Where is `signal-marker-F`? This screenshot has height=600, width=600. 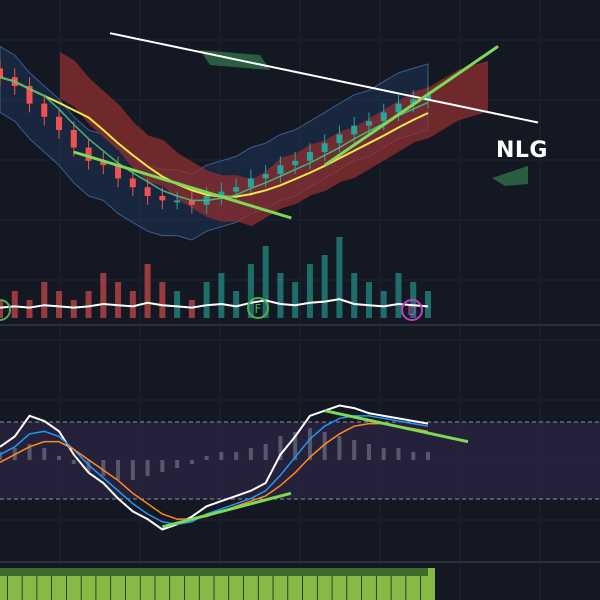 signal-marker-F is located at coordinates (258, 308).